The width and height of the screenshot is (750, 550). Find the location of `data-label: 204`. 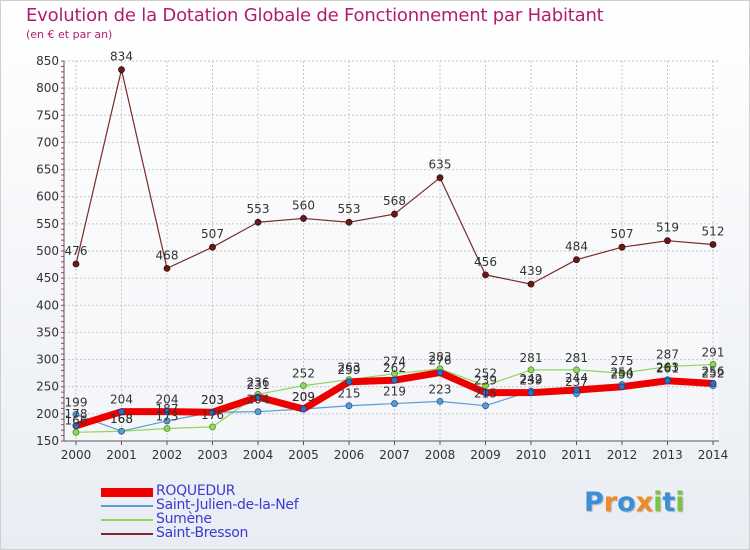

data-label: 204 is located at coordinates (121, 400).